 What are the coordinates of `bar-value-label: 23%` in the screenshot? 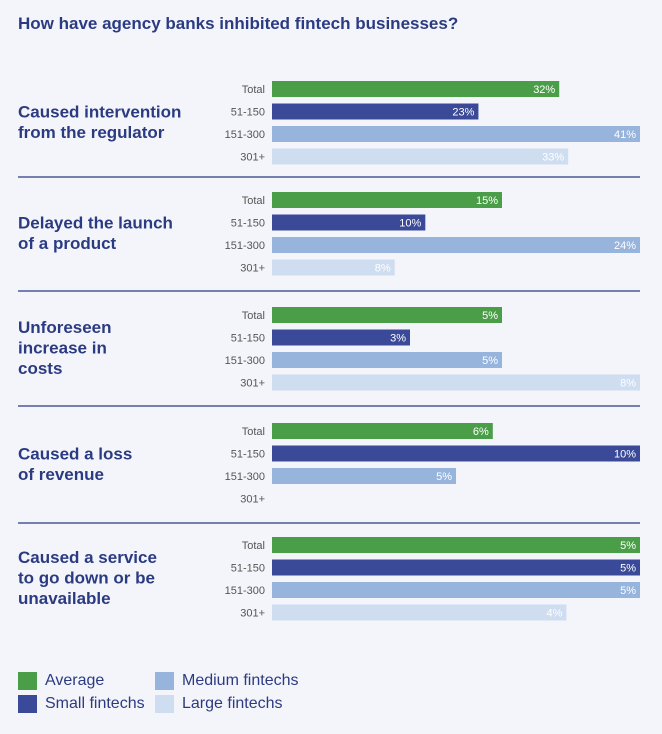 It's located at (463, 113).